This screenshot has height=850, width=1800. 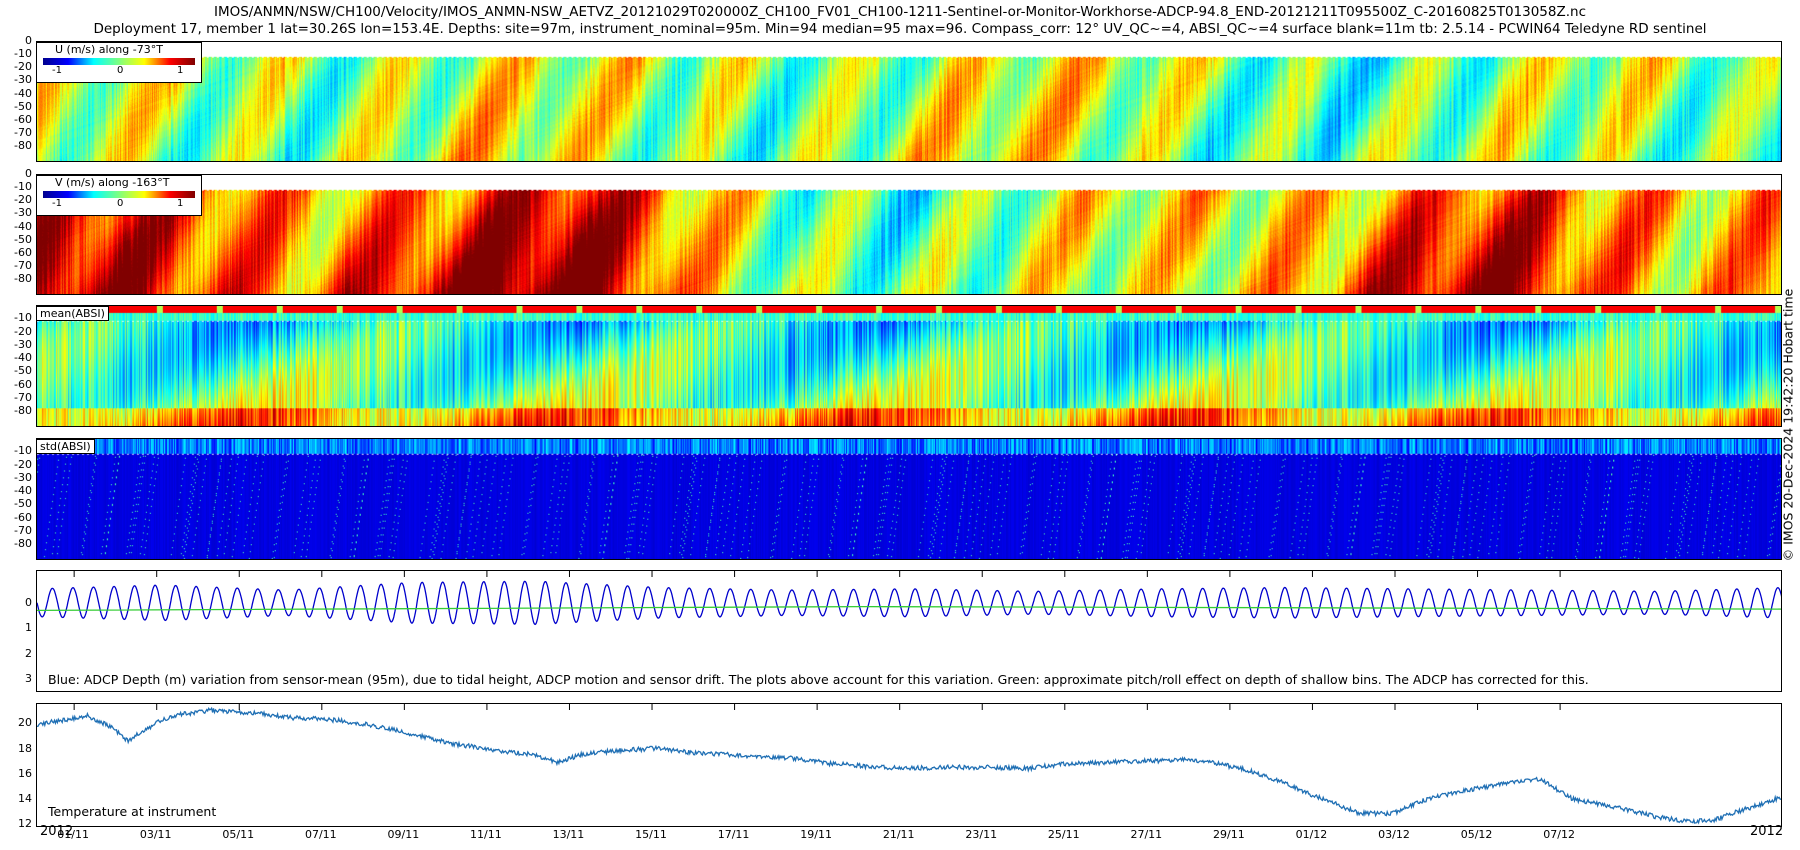 What do you see at coordinates (909, 608) in the screenshot?
I see `pitch-roll-effect-line` at bounding box center [909, 608].